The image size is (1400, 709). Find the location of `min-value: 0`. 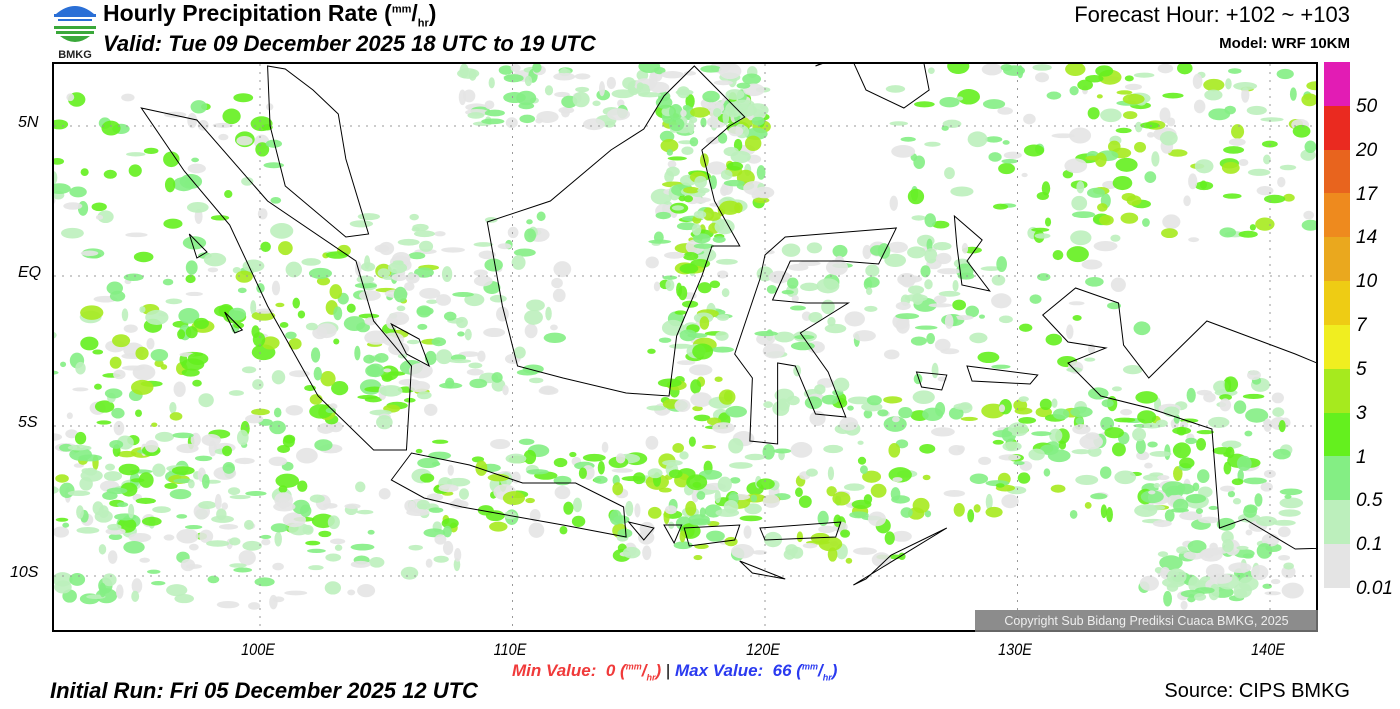

min-value: 0 is located at coordinates (610, 670).